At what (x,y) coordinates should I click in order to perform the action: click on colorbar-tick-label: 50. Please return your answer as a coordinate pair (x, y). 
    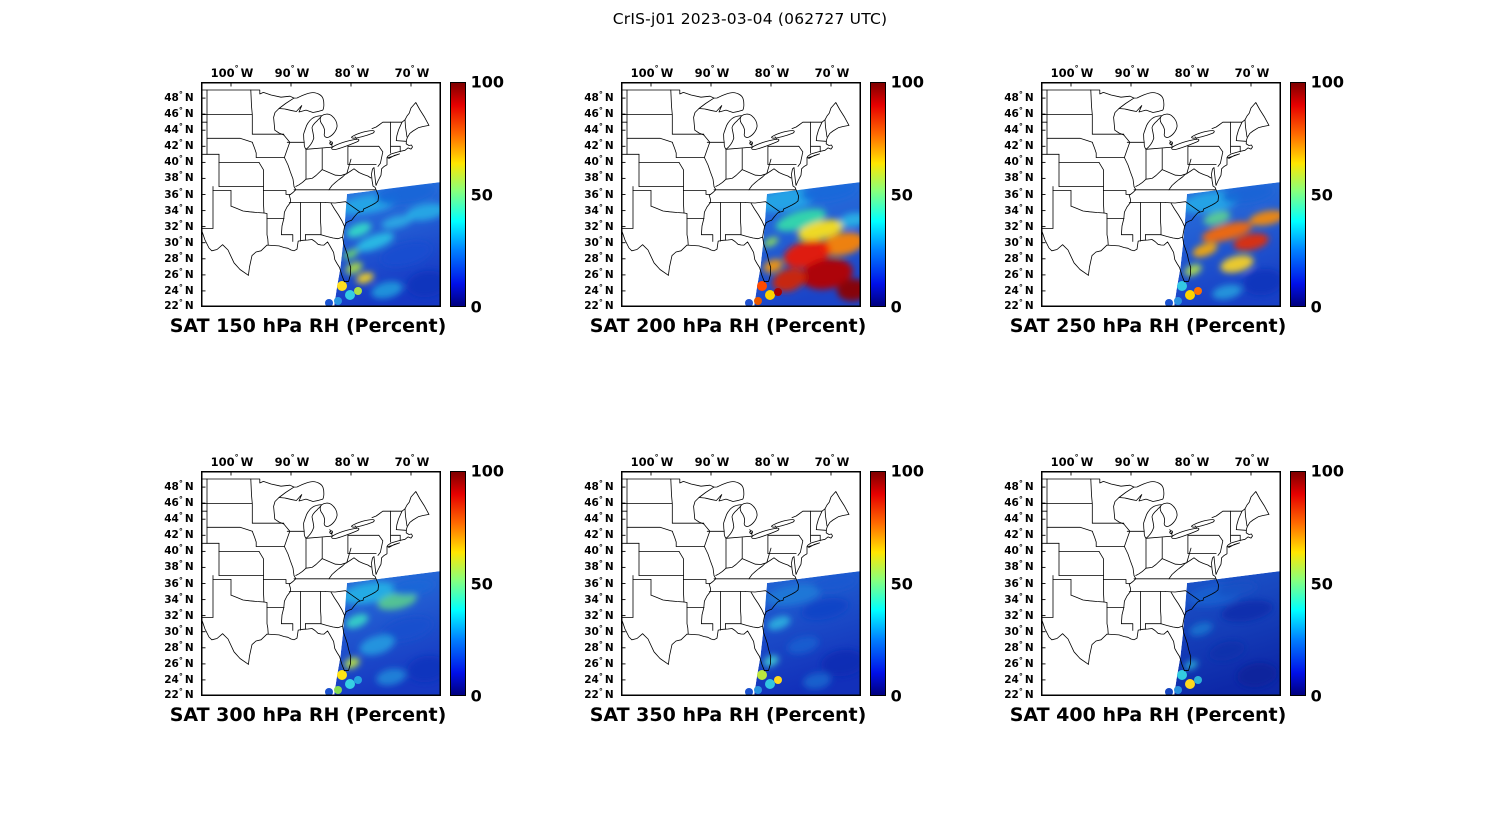
    Looking at the image, I should click on (481, 194).